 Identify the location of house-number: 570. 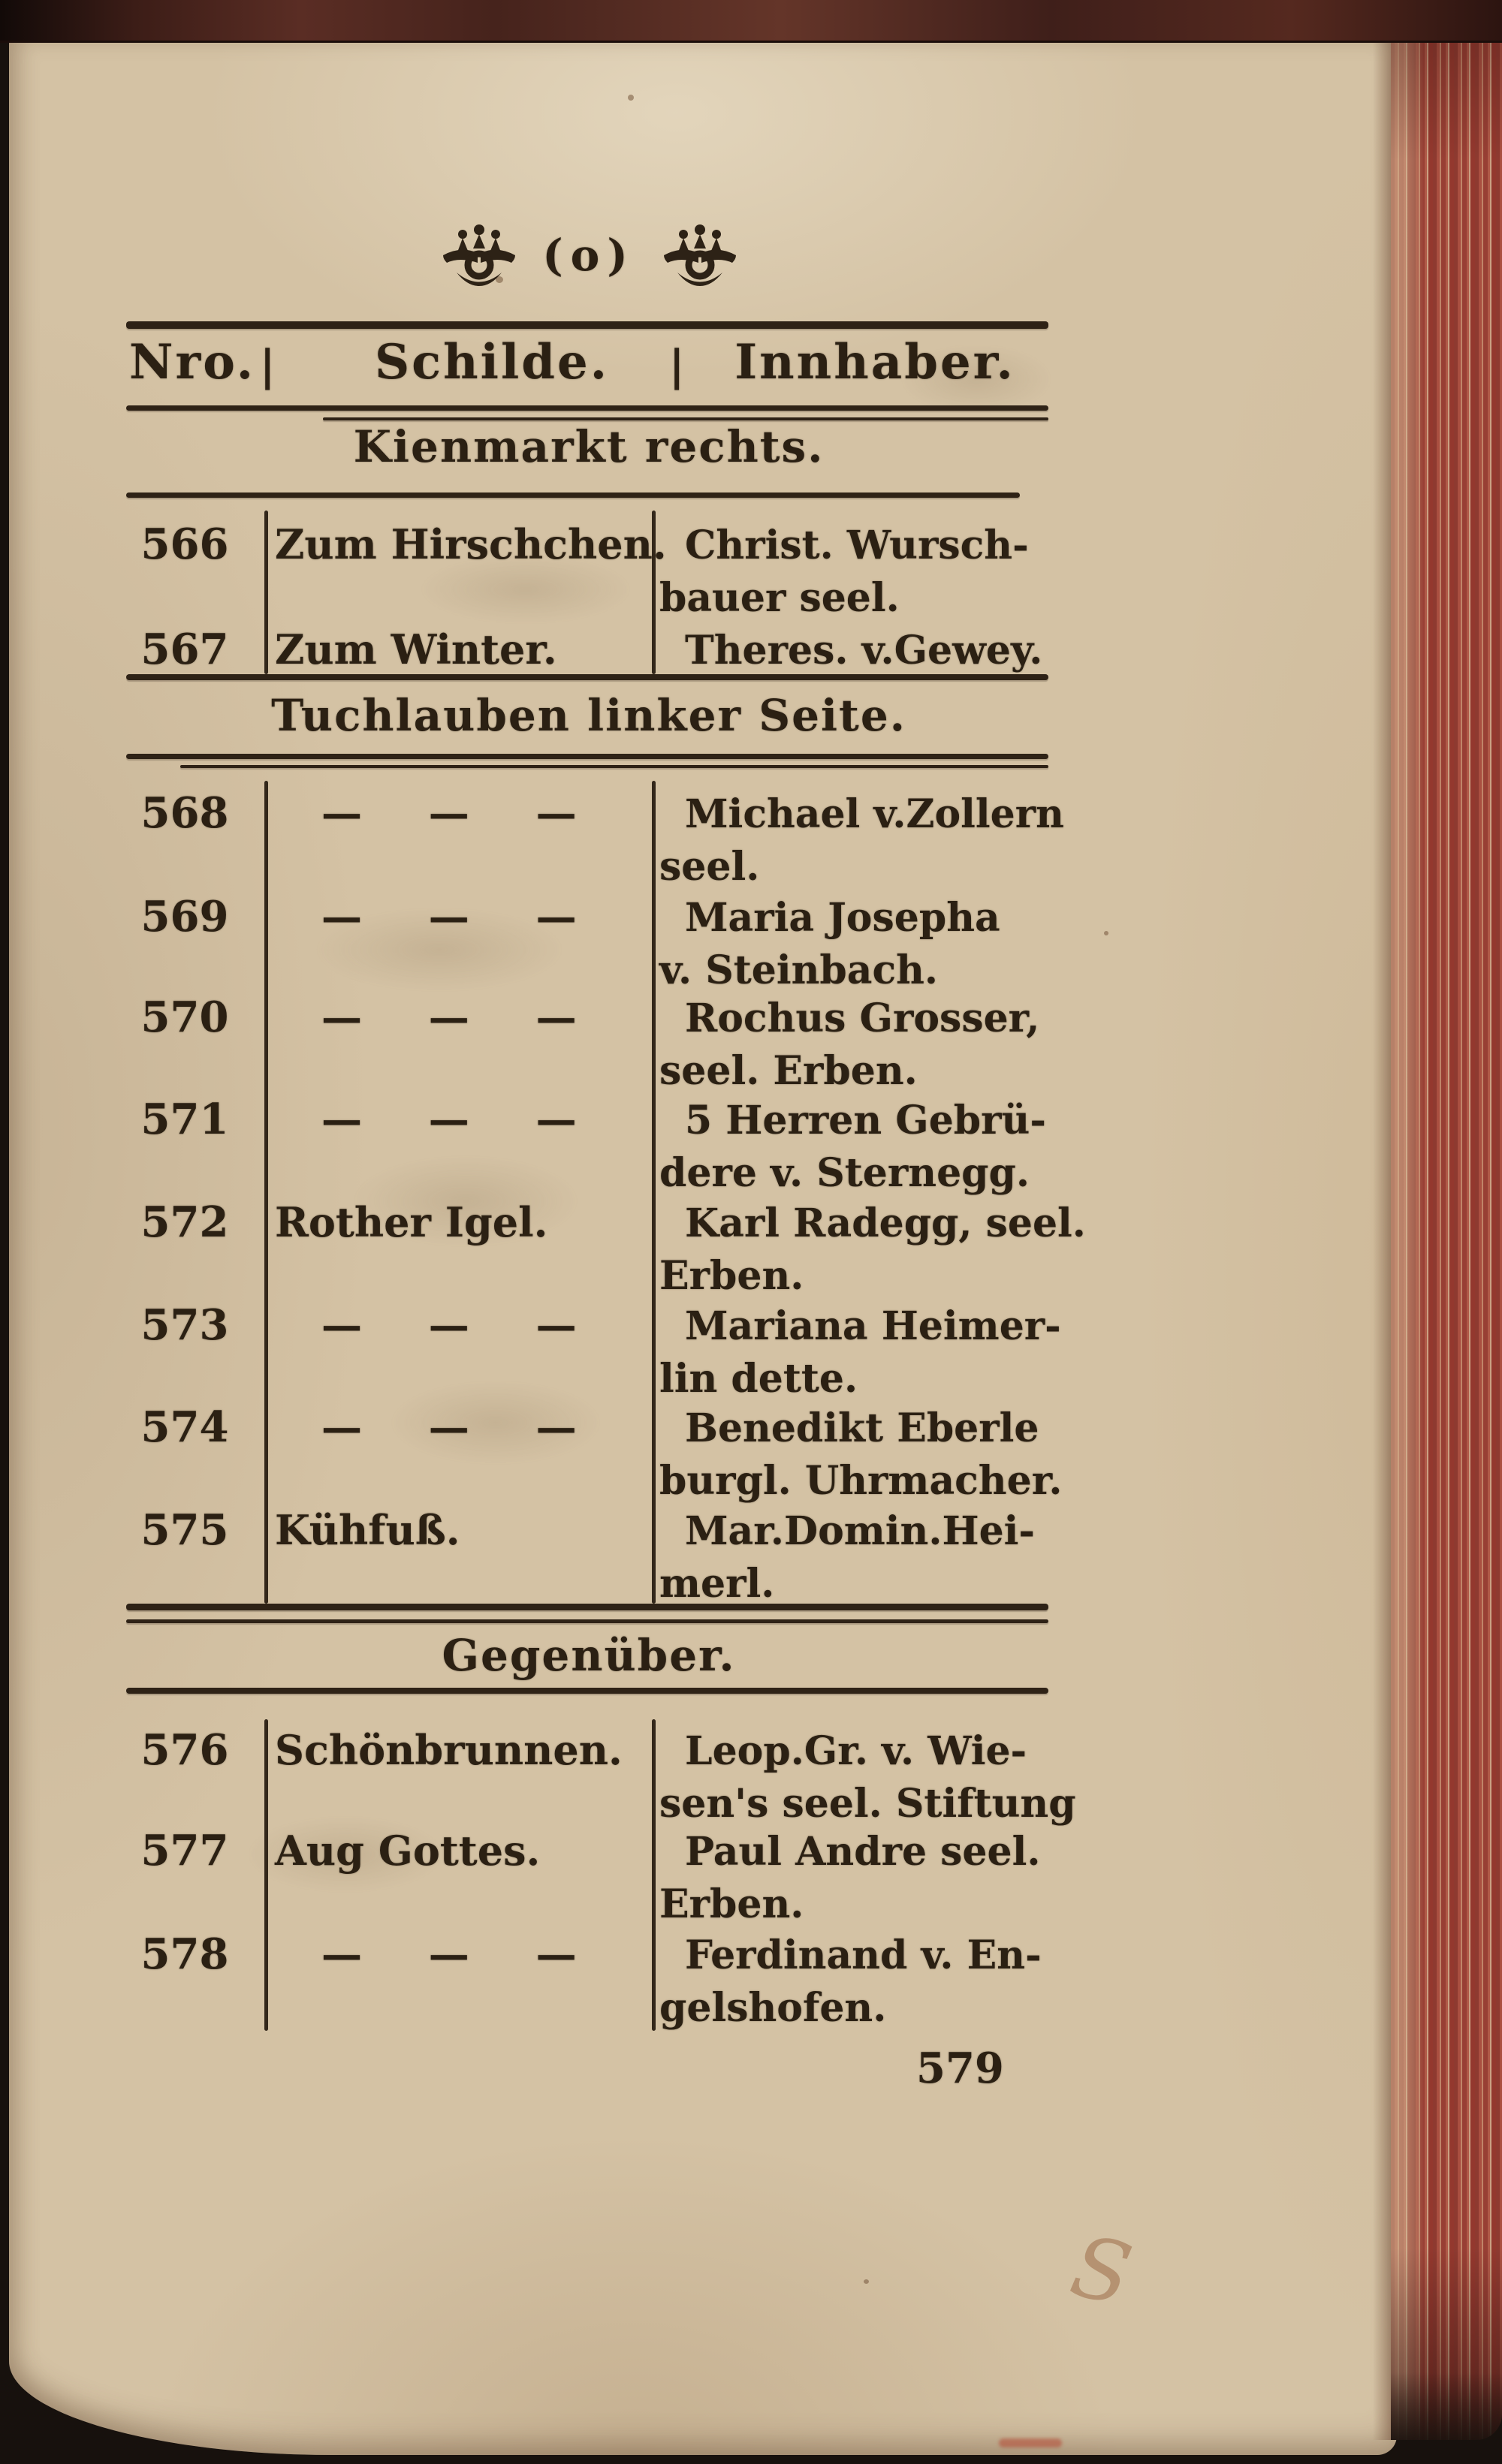
(184, 1017).